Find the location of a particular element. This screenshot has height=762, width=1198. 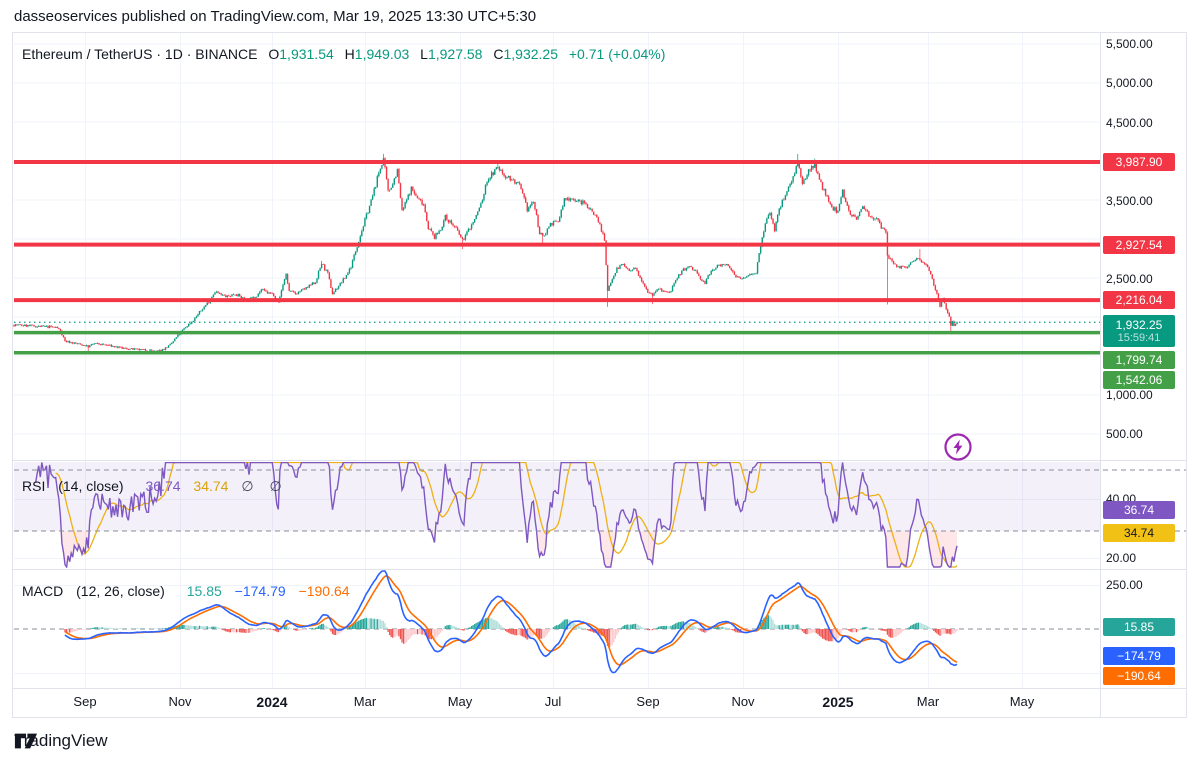

tradingview-logo-icon is located at coordinates (26, 741).